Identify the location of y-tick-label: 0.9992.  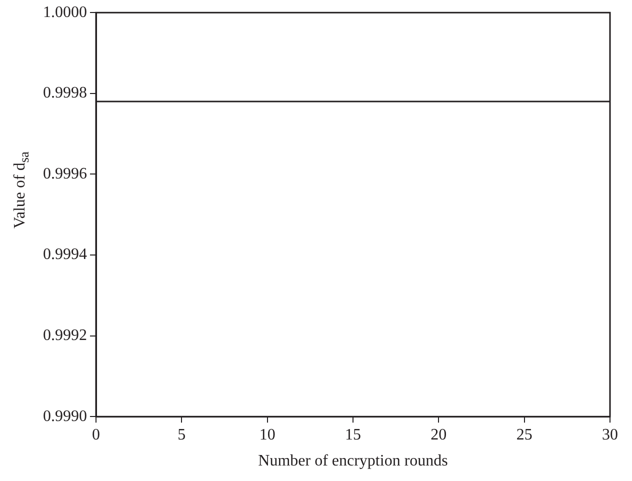
(65, 335).